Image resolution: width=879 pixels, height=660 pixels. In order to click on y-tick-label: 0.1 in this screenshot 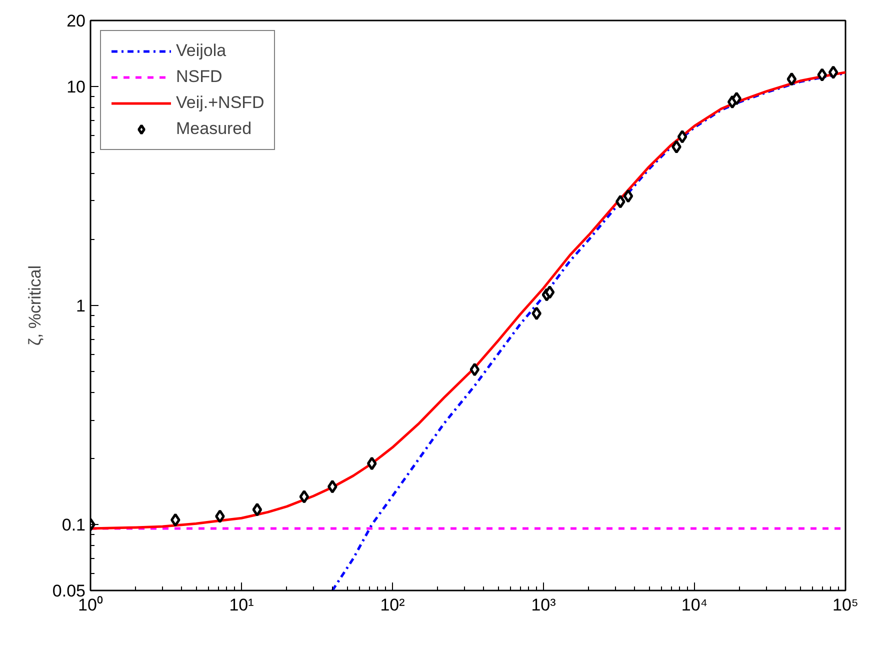, I will do `click(74, 525)`.